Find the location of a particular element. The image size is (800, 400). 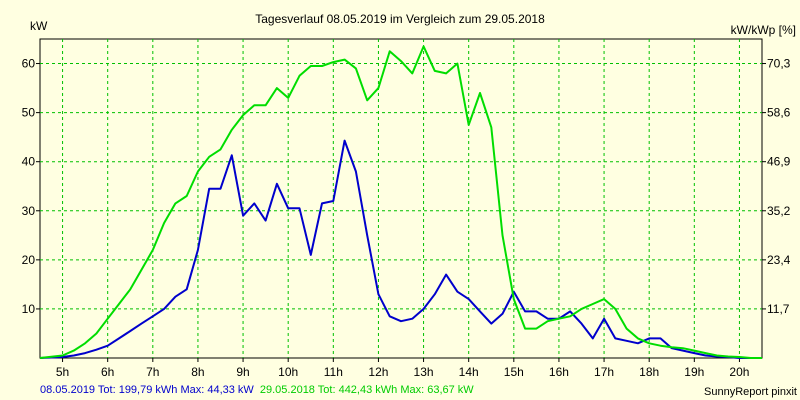

footer-left-summary: 08.05.2019 Tot: 199,79 kWh Max: 44,33 kW is located at coordinates (147, 390).